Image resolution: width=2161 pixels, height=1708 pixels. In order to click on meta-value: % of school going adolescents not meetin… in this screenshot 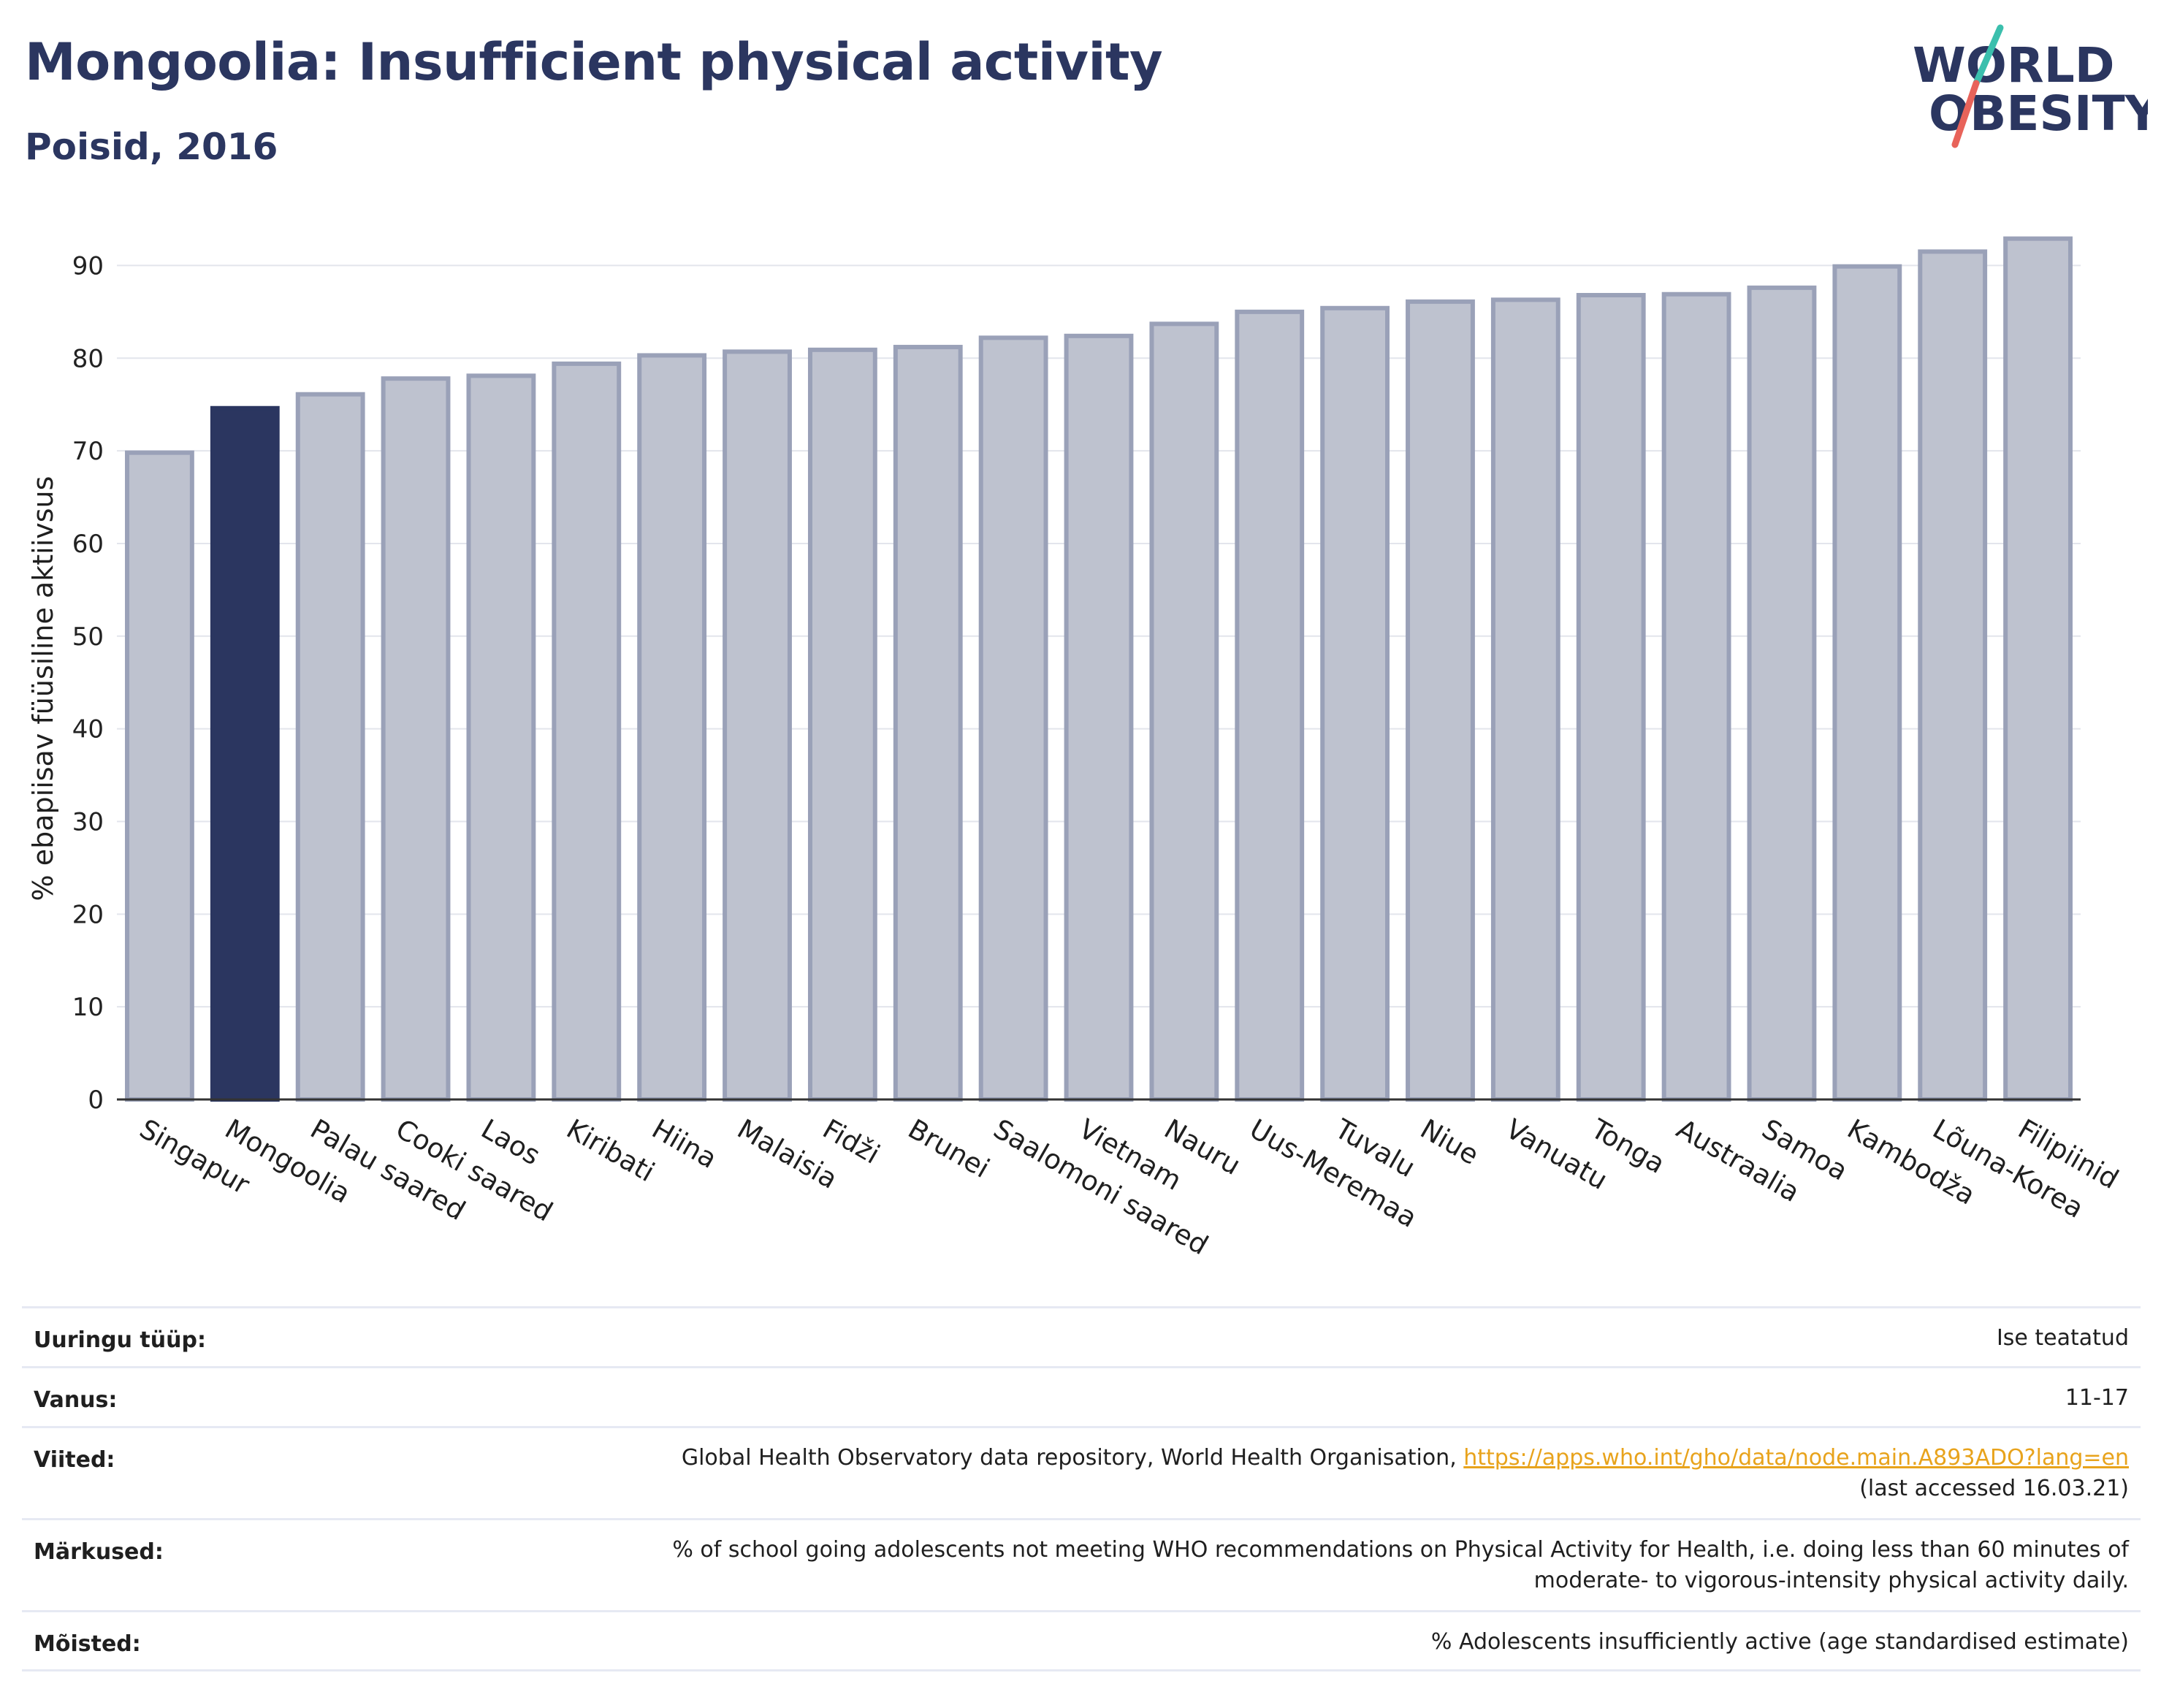, I will do `click(1400, 1565)`.